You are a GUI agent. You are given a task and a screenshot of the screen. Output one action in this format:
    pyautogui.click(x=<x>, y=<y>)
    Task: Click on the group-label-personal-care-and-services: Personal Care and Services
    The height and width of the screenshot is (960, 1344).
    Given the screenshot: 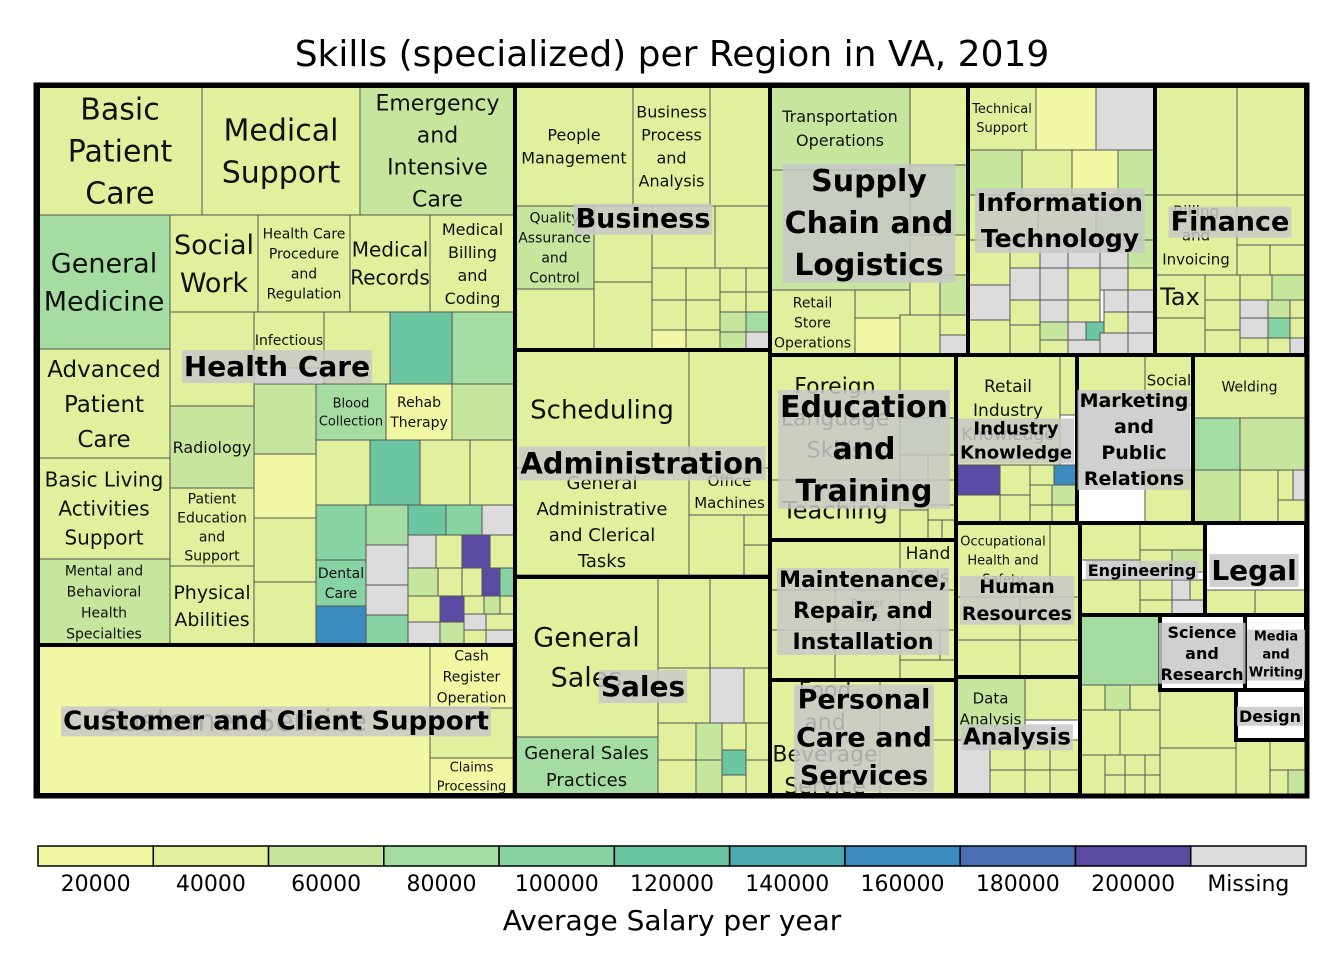 What is the action you would take?
    pyautogui.click(x=864, y=738)
    